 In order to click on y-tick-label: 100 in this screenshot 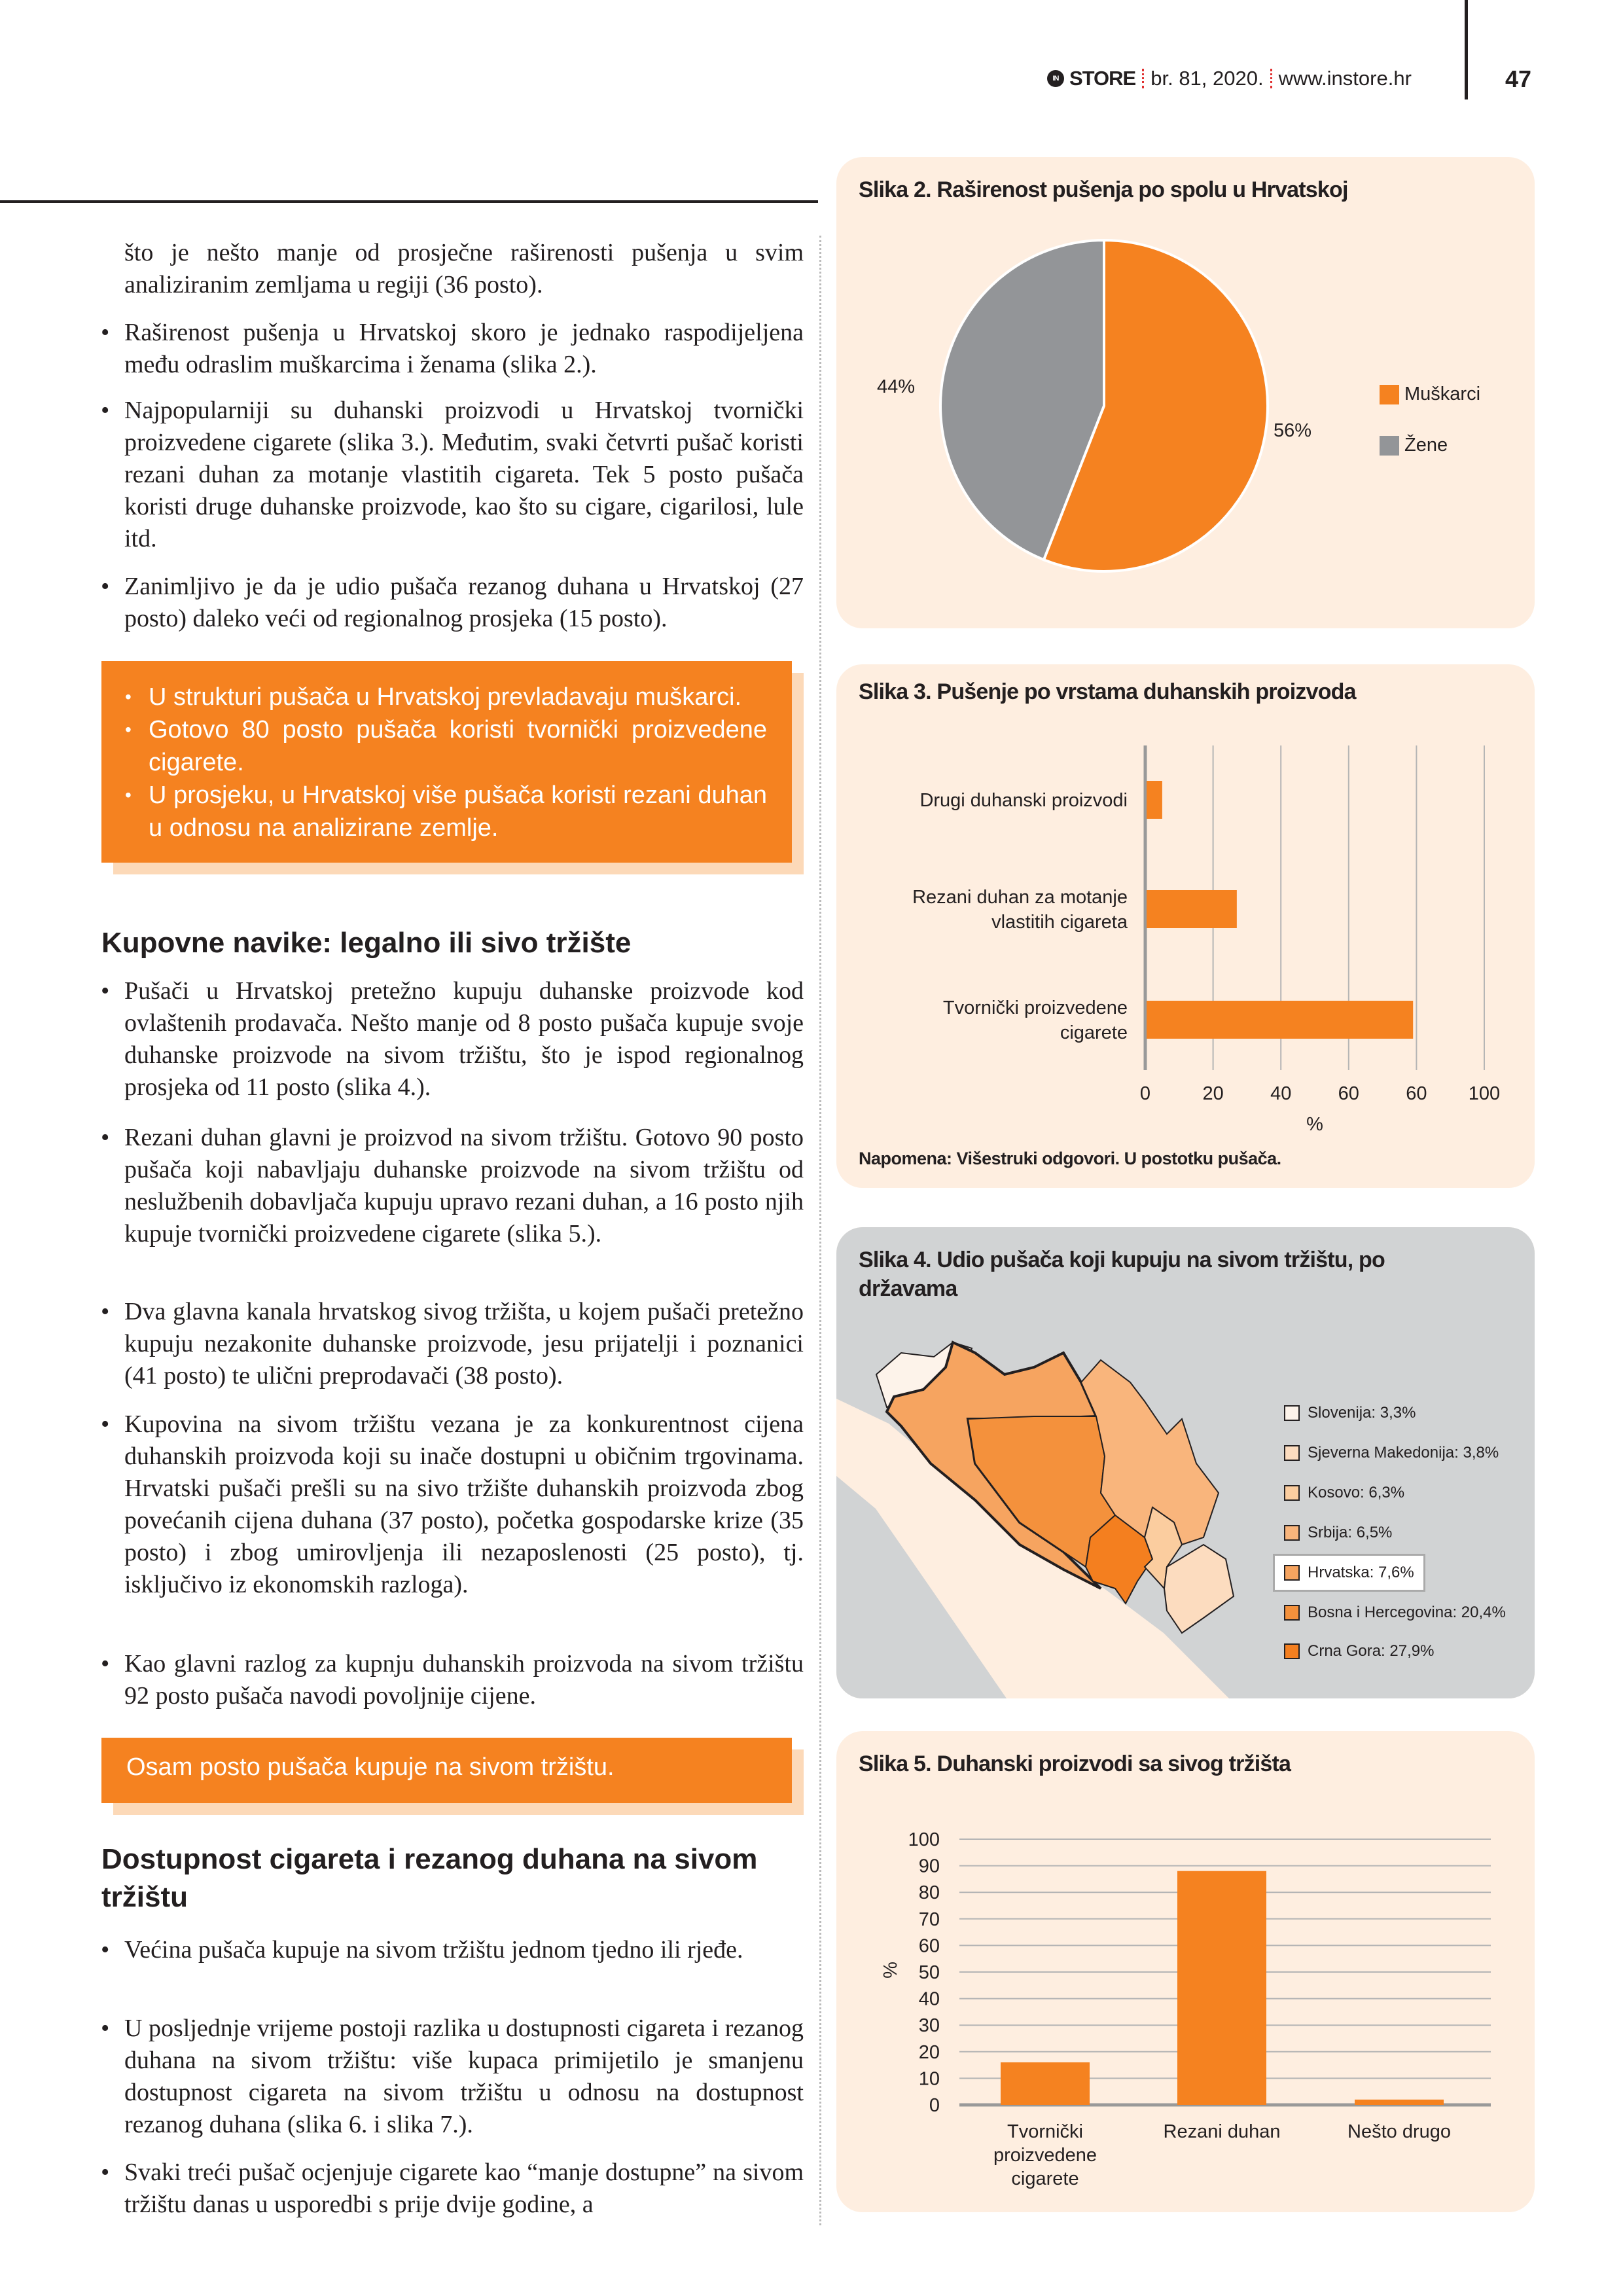, I will do `click(924, 1839)`.